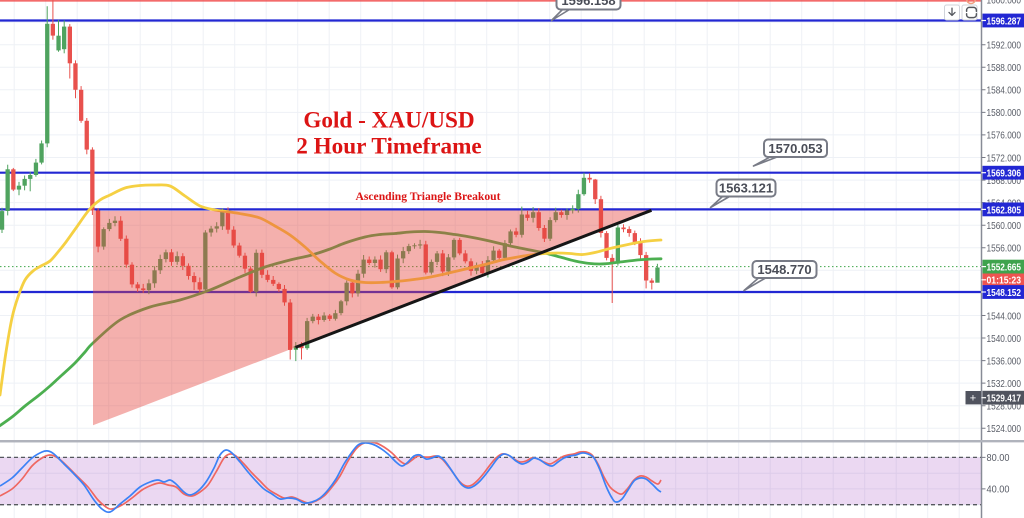 Image resolution: width=1024 pixels, height=518 pixels. Describe the element at coordinates (1004, 429) in the screenshot. I see `svg-text: 1524.000` at that location.